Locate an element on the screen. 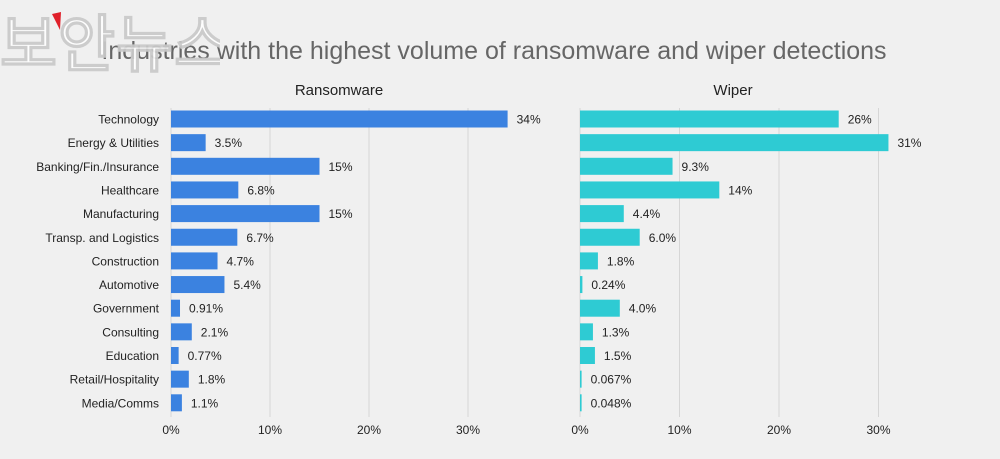 The image size is (1000, 459). category-label: Media/Comms is located at coordinates (120, 403).